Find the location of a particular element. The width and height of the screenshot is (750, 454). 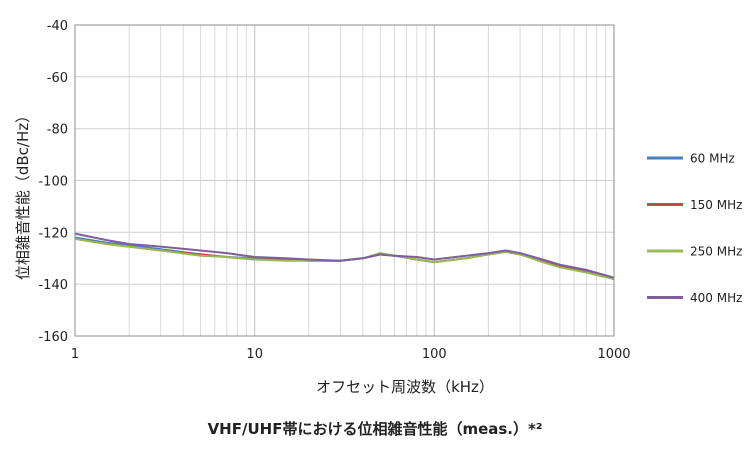

legend-item: 60 MHz is located at coordinates (691, 159).